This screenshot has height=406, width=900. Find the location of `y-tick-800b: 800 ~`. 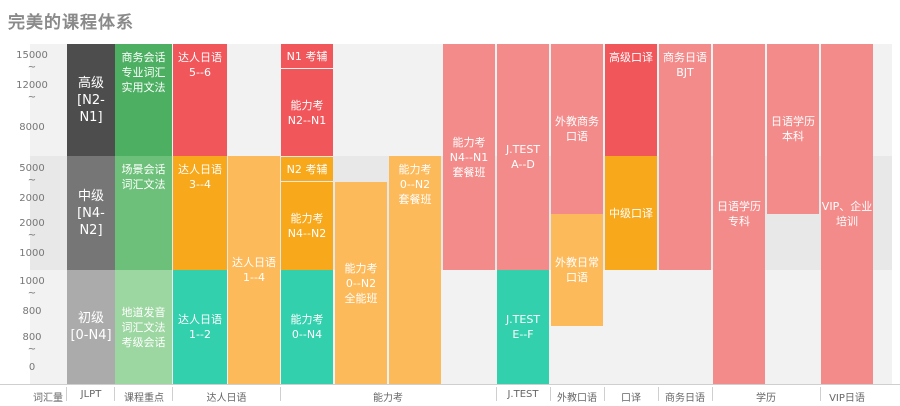

y-tick-800b: 800 ~ is located at coordinates (32, 343).